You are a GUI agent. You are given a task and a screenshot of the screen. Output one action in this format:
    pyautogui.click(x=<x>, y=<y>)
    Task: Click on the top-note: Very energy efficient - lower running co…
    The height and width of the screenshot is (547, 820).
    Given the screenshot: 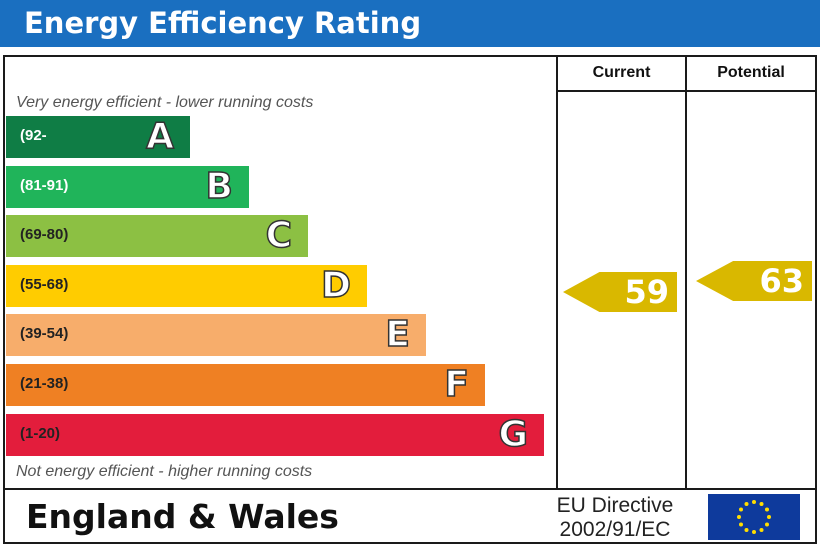 What is the action you would take?
    pyautogui.click(x=165, y=102)
    